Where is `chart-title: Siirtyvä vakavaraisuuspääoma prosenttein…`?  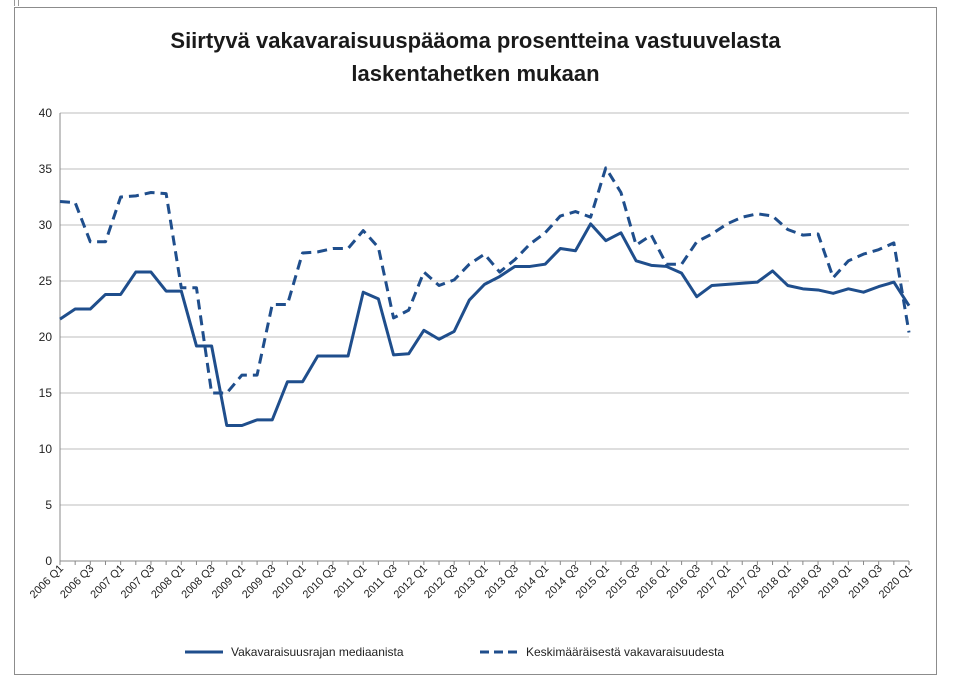
chart-title: Siirtyvä vakavaraisuuspääoma prosenttein… is located at coordinates (475, 57).